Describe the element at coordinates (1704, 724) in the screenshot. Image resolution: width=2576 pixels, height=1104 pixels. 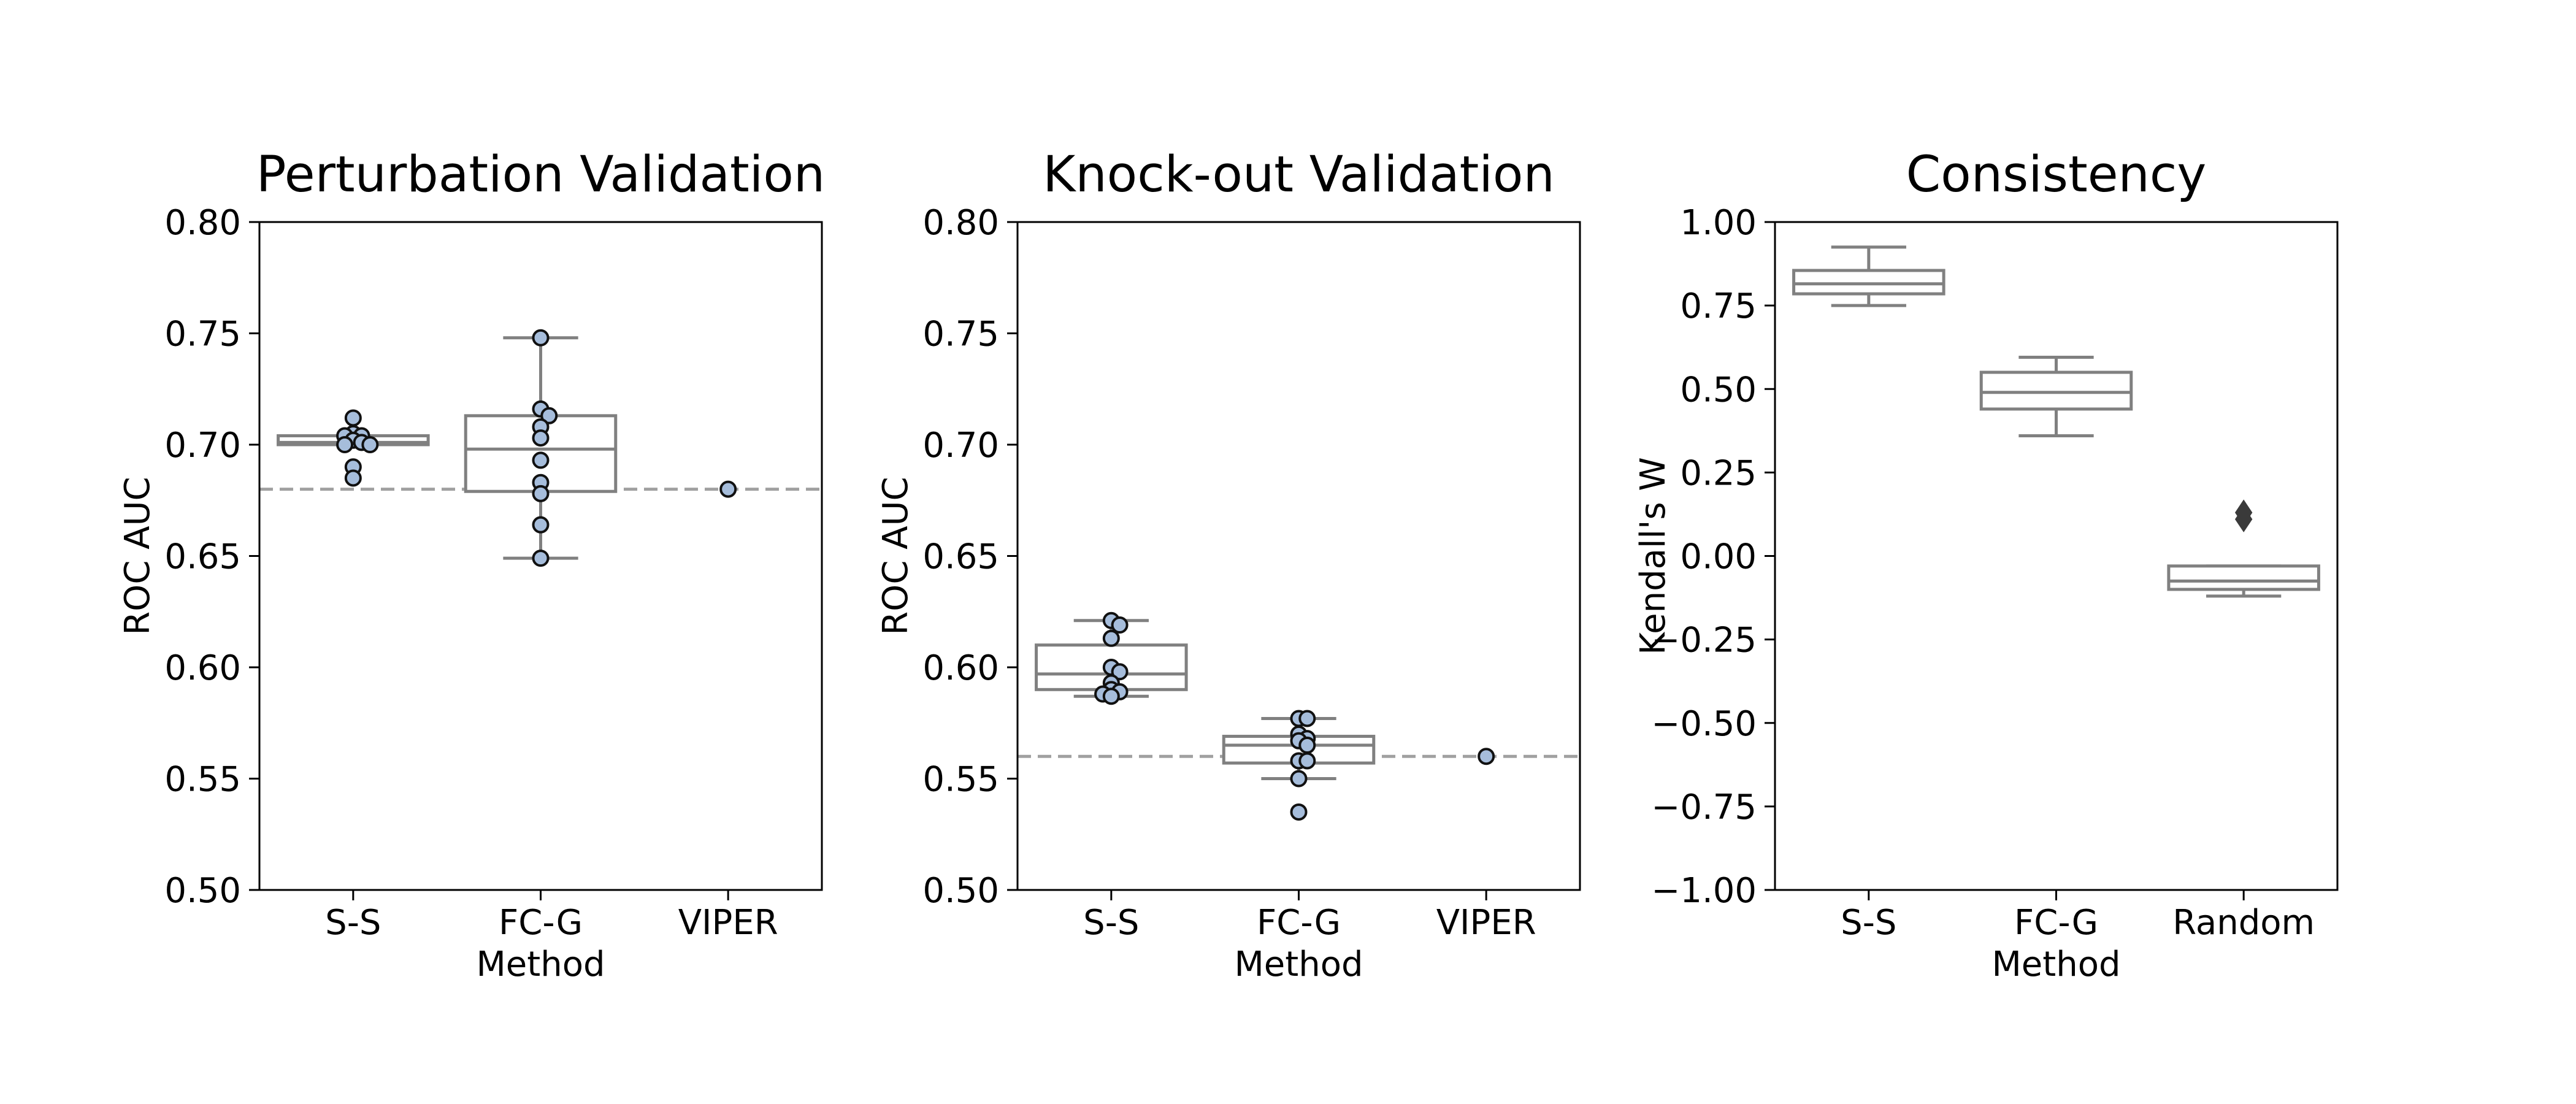
I see `y-tick-label: −0.50` at that location.